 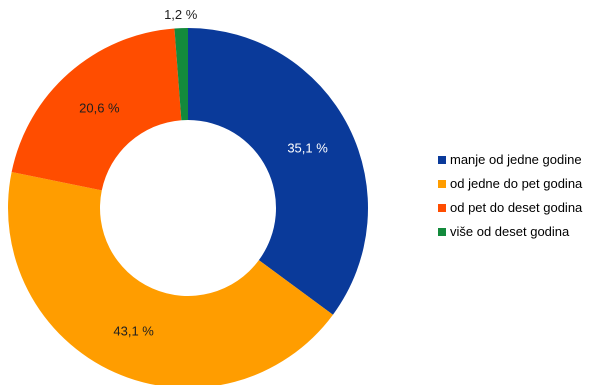 What do you see at coordinates (133, 330) in the screenshot?
I see `slice-label-1: 43,1 %` at bounding box center [133, 330].